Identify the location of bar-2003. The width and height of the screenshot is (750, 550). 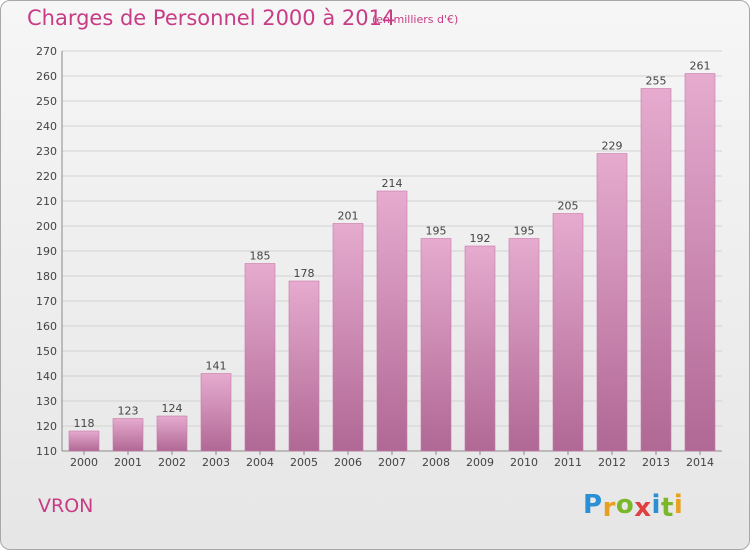
(216, 412).